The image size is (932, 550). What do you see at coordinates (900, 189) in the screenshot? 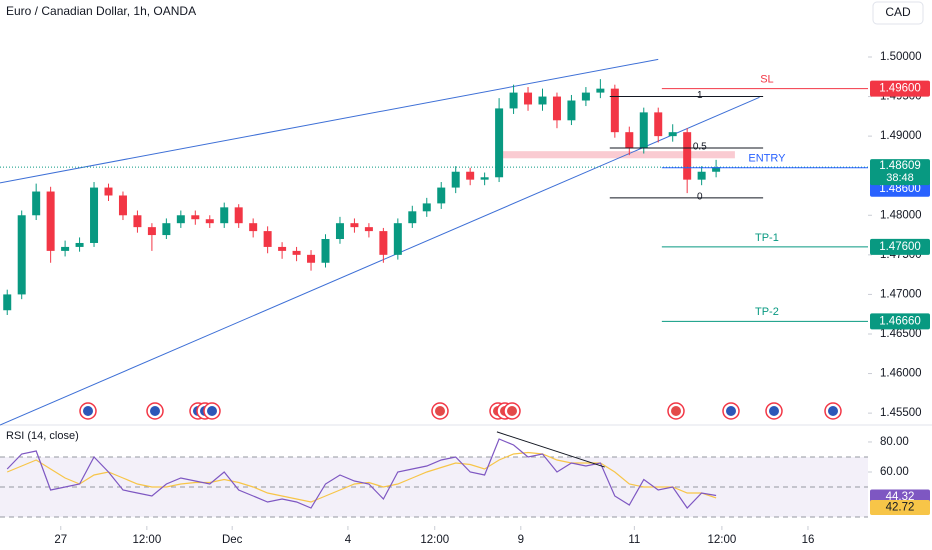
I see `level-price: 1.48600` at bounding box center [900, 189].